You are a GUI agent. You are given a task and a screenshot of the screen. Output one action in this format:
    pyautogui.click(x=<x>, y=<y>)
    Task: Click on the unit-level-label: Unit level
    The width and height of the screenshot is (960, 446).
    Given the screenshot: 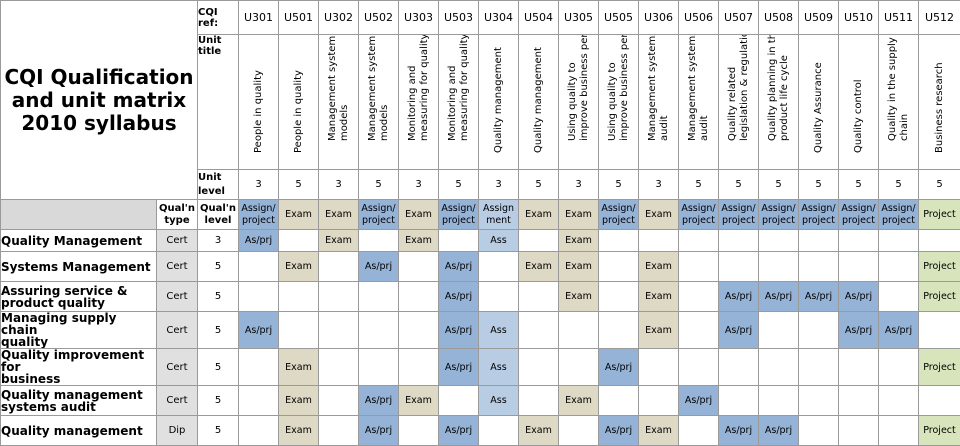 What is the action you would take?
    pyautogui.click(x=218, y=185)
    